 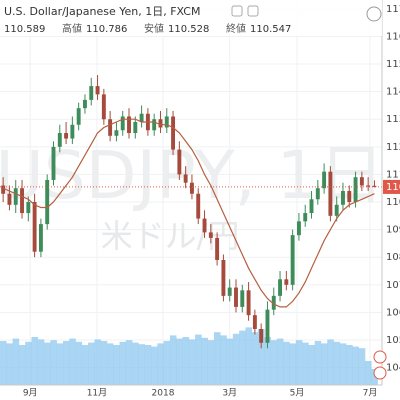 What do you see at coordinates (154, 28) in the screenshot?
I see `low-label: 安値` at bounding box center [154, 28].